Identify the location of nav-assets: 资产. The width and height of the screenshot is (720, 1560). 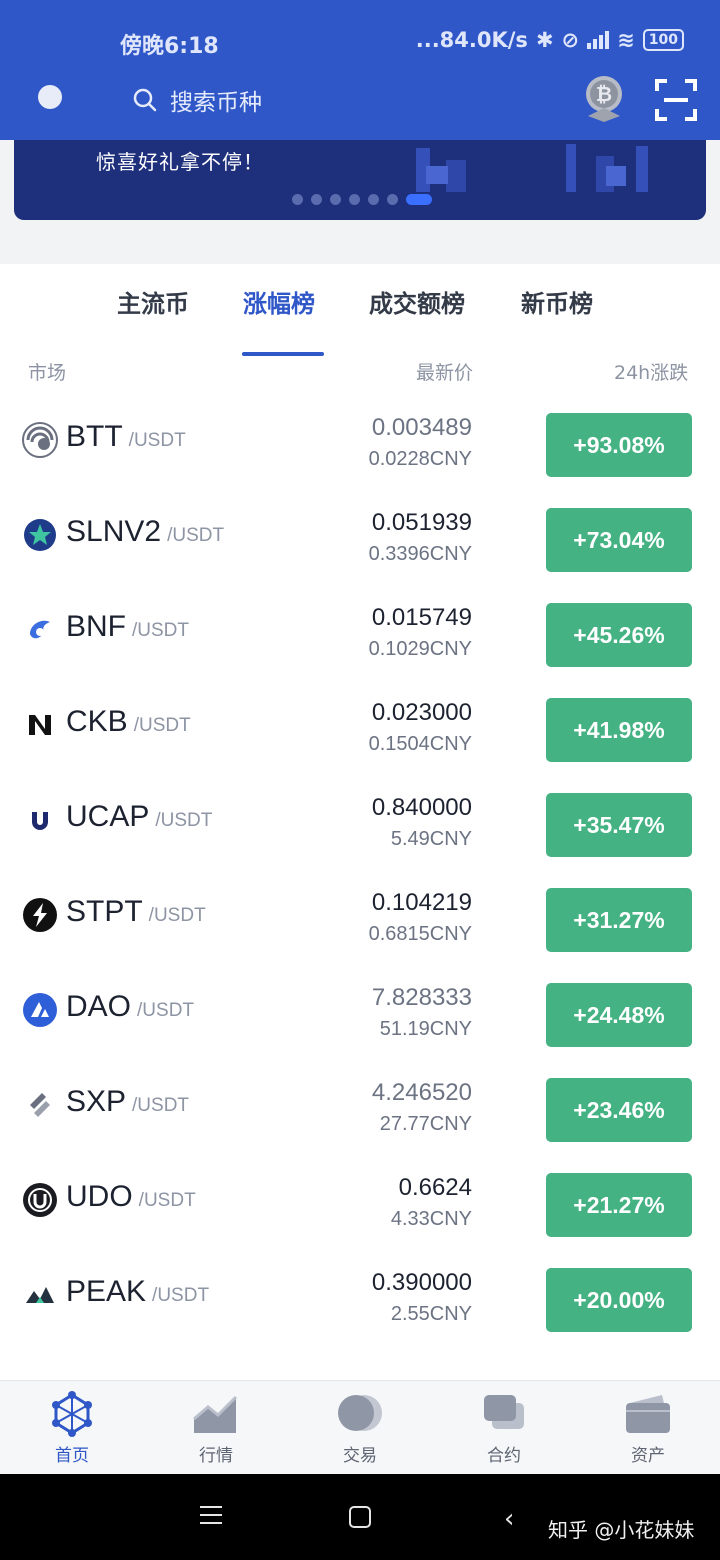
(648, 1427).